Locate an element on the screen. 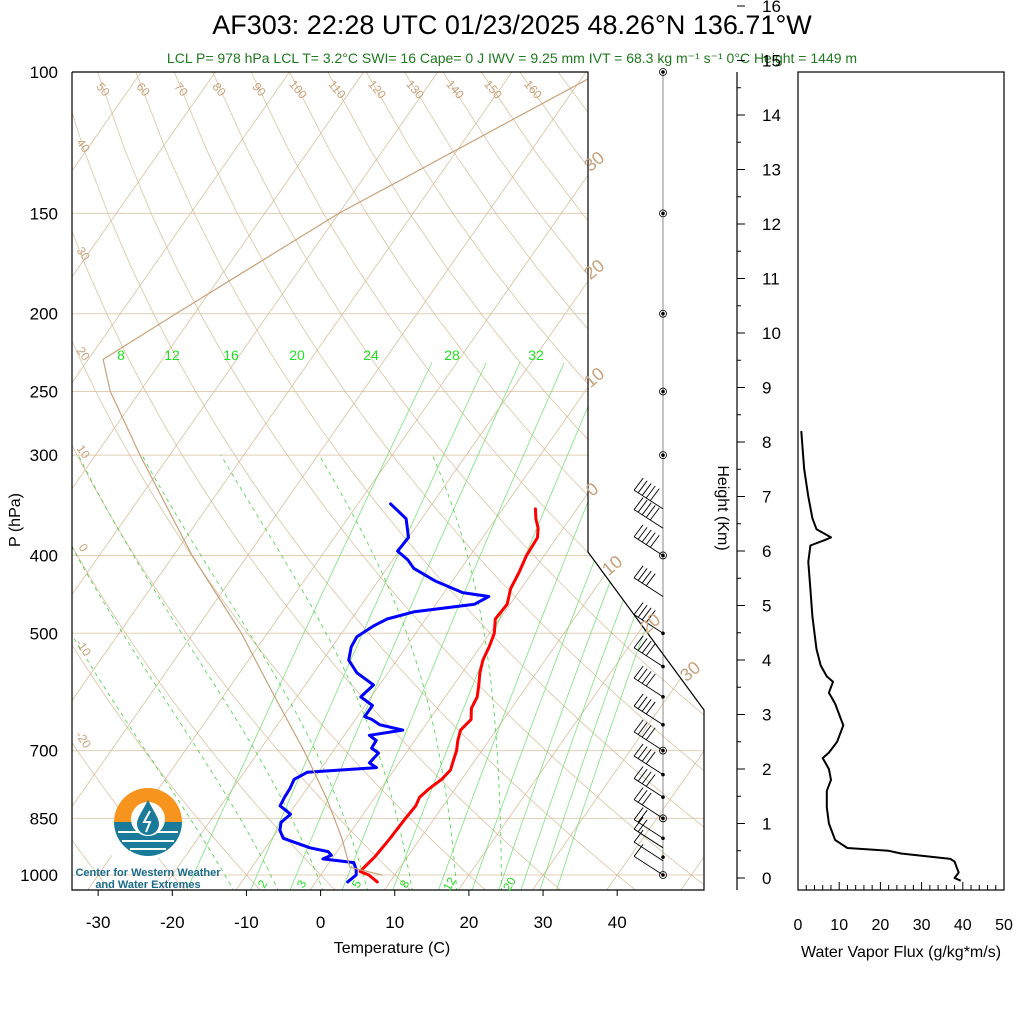 This screenshot has height=1024, width=1024. height-tick-label: 4 is located at coordinates (766, 660).